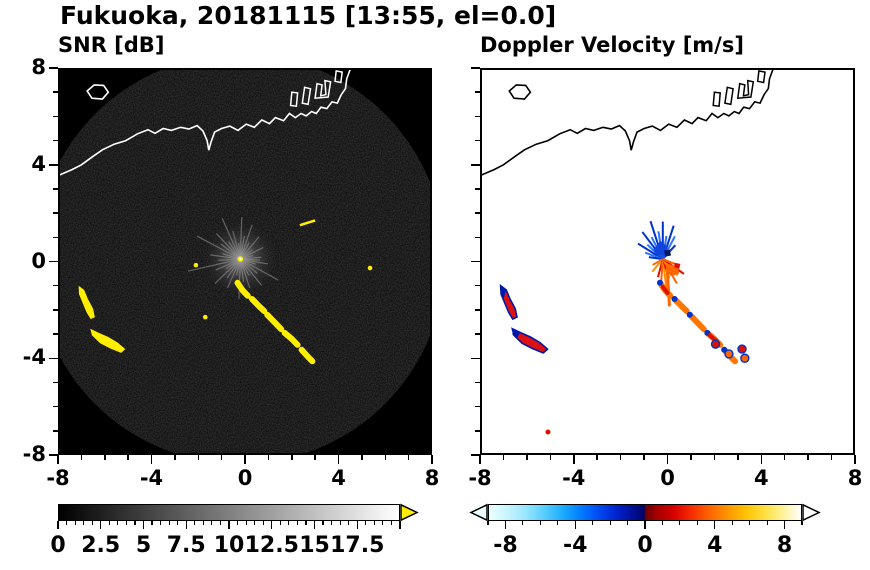 The height and width of the screenshot is (570, 870). I want to click on velocity-chain-blue-dot, so click(689, 314).